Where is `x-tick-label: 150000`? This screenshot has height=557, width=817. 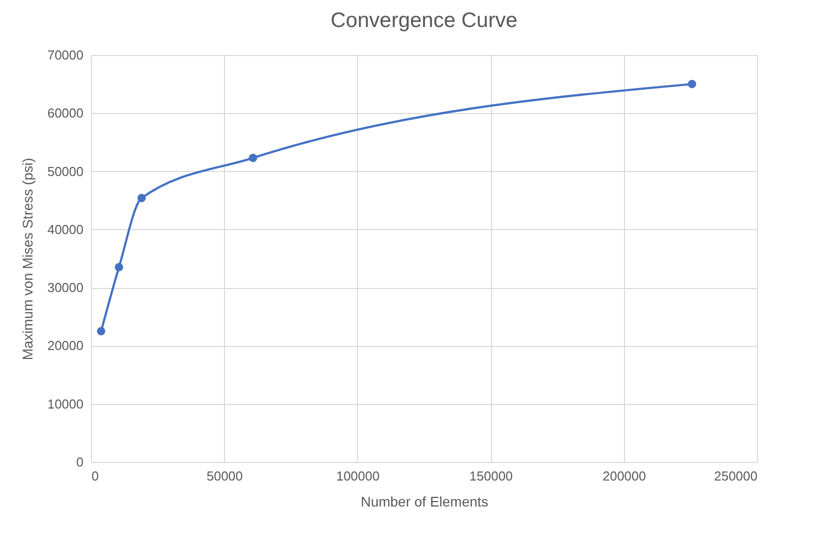 x-tick-label: 150000 is located at coordinates (491, 476).